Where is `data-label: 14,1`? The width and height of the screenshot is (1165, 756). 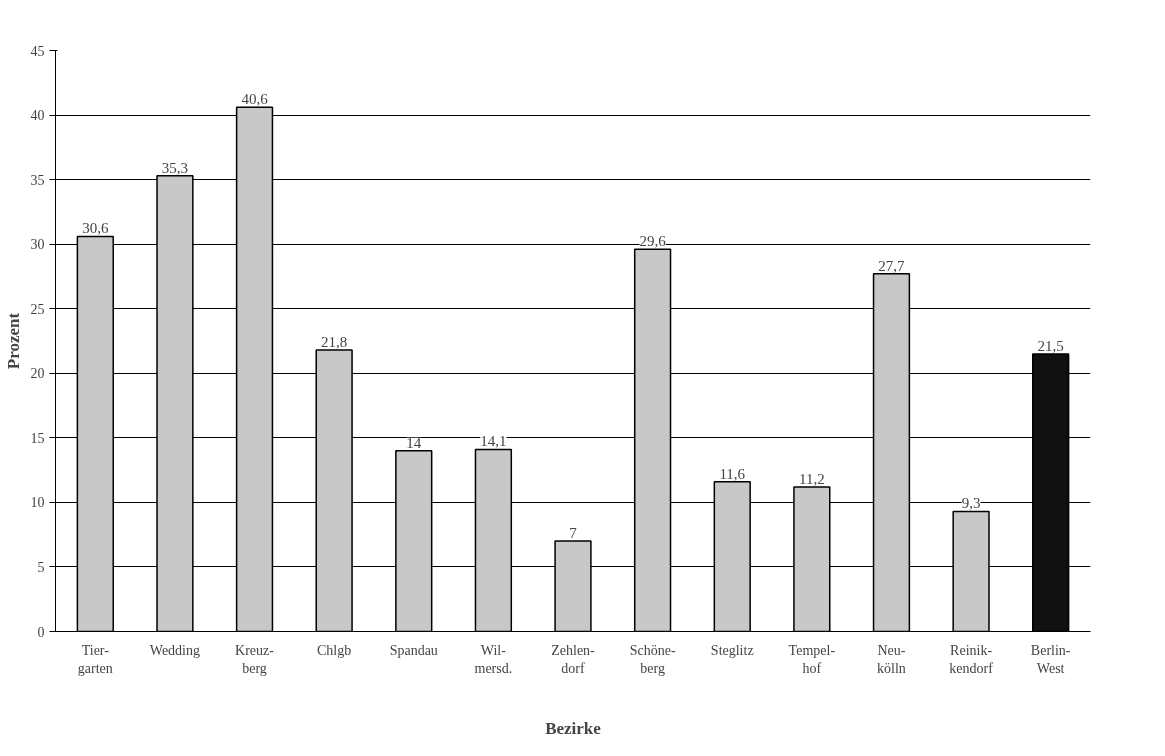
data-label: 14,1 is located at coordinates (493, 441).